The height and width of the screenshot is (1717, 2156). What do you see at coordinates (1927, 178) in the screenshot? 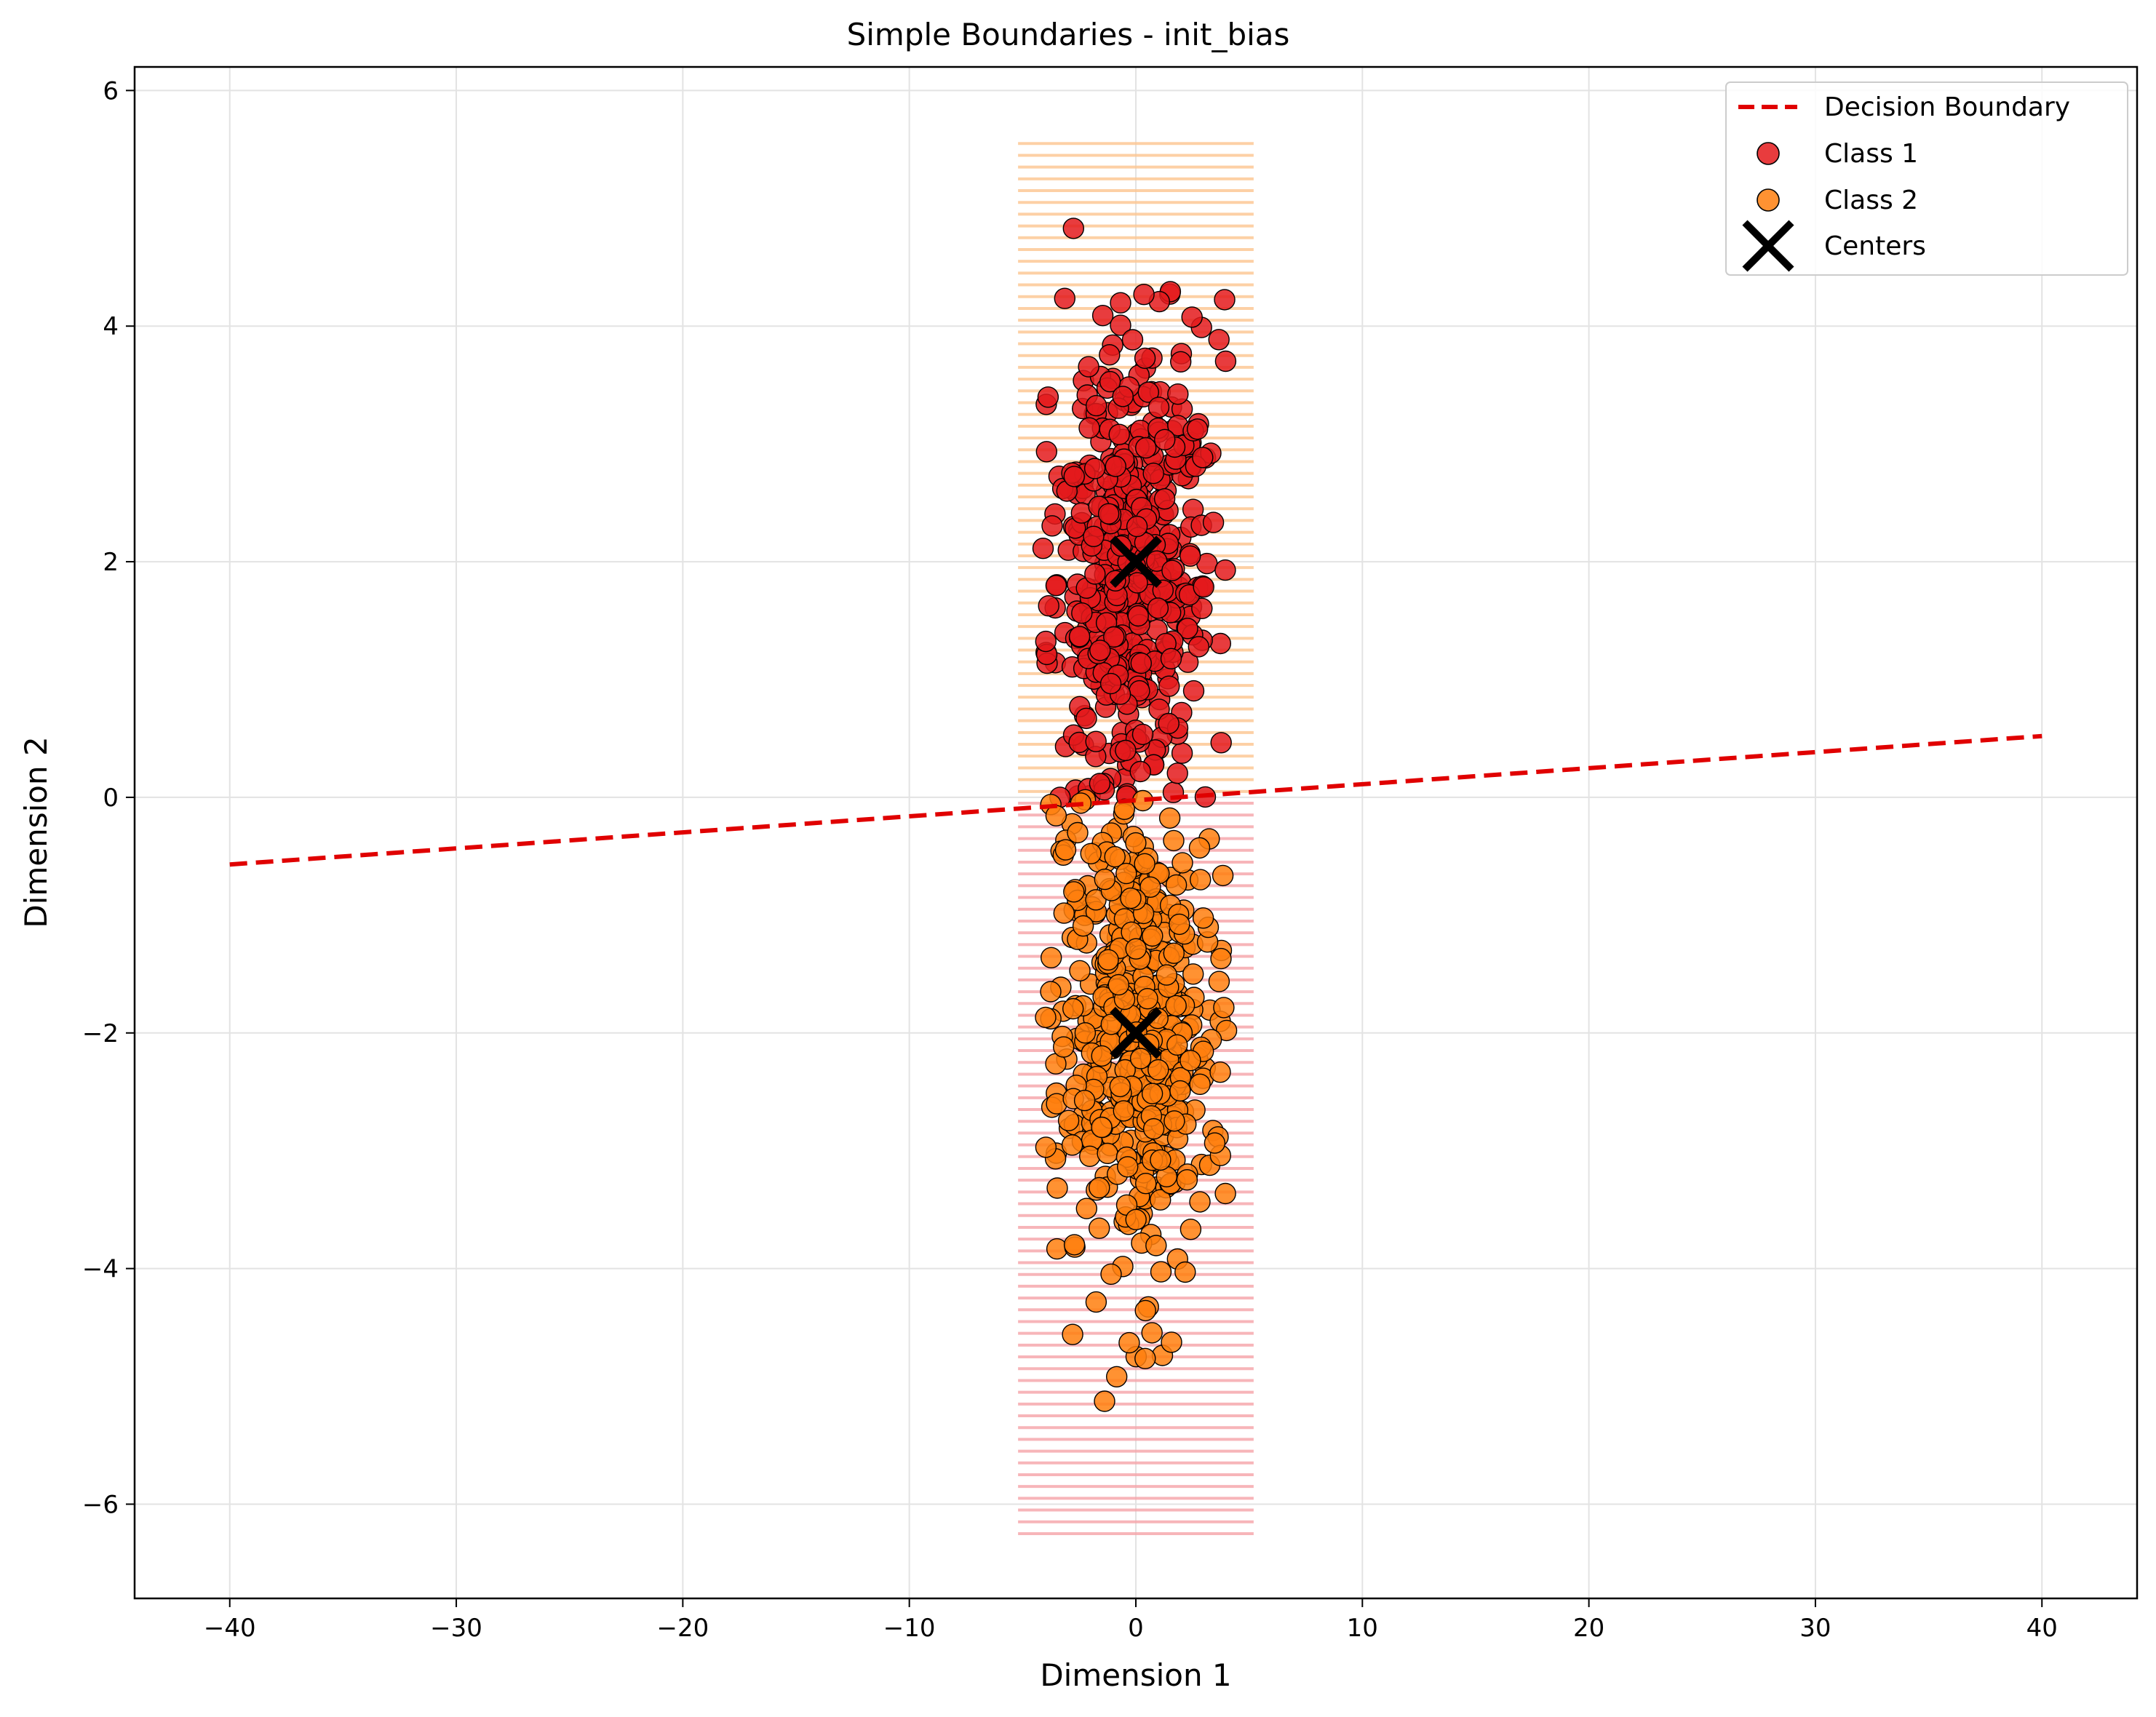
I see `legend-box` at bounding box center [1927, 178].